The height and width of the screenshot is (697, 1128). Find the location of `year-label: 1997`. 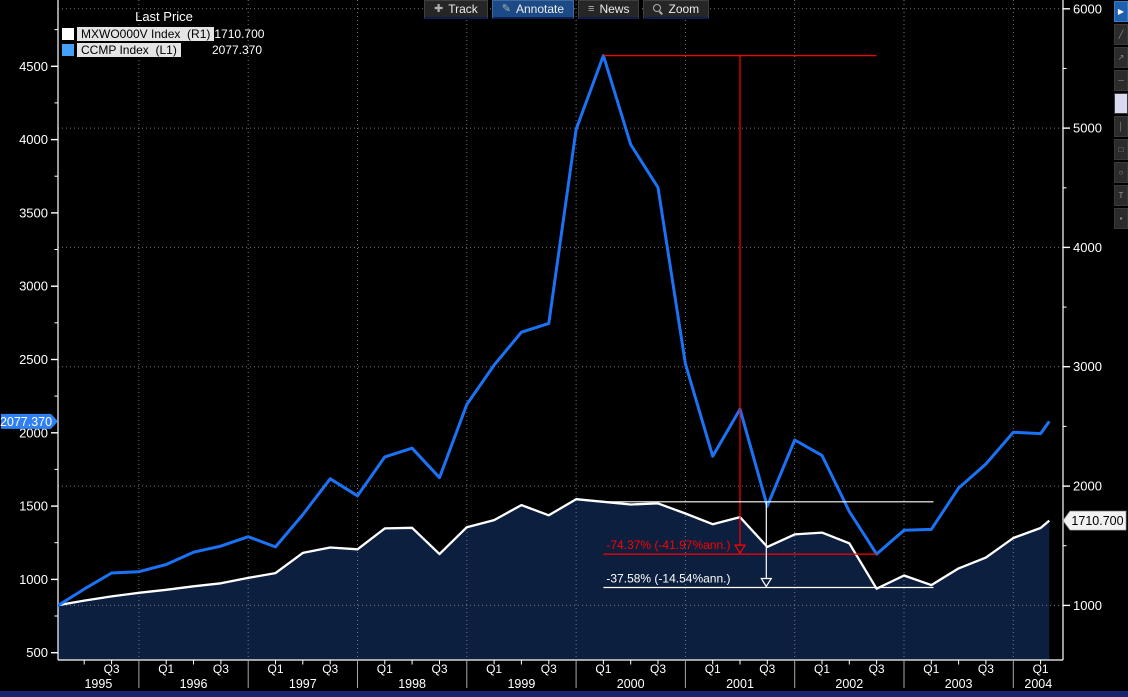

year-label: 1997 is located at coordinates (303, 684).